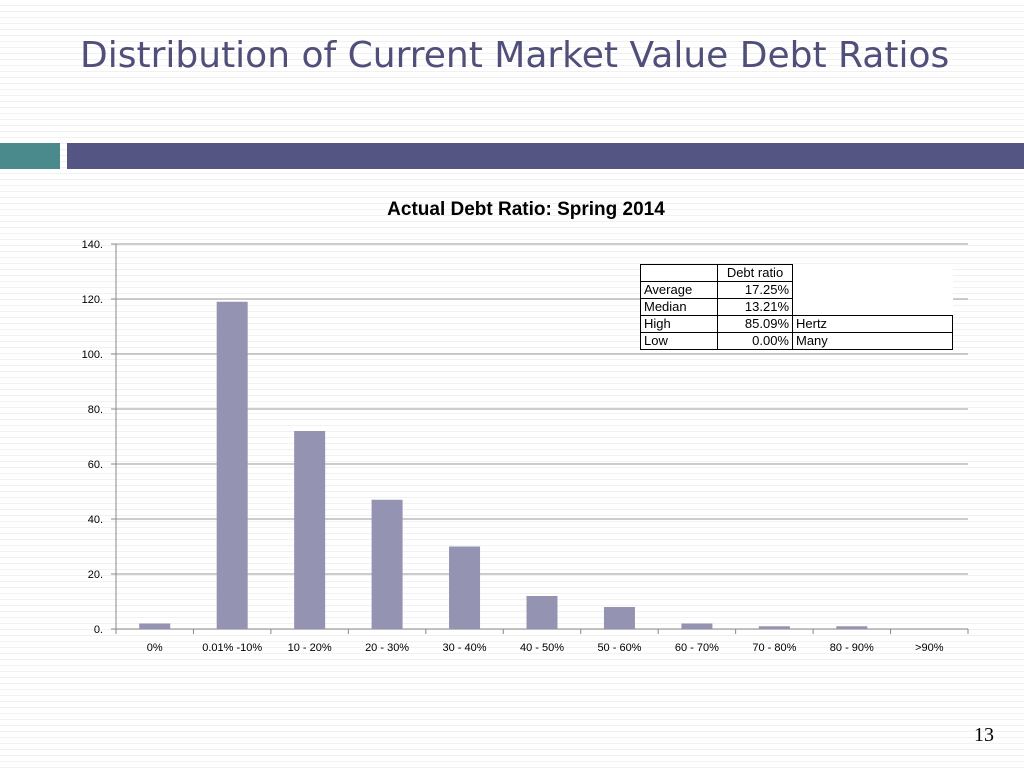 The image size is (1024, 768). I want to click on stats-row: High 85.09% Hertz, so click(796, 324).